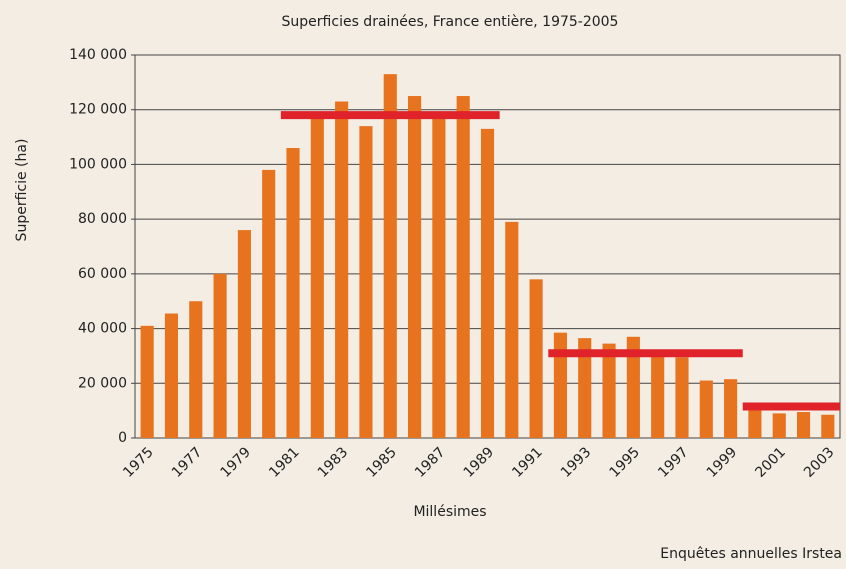 This screenshot has width=846, height=569. Describe the element at coordinates (102, 274) in the screenshot. I see `y-tick-label: 60 000` at that location.